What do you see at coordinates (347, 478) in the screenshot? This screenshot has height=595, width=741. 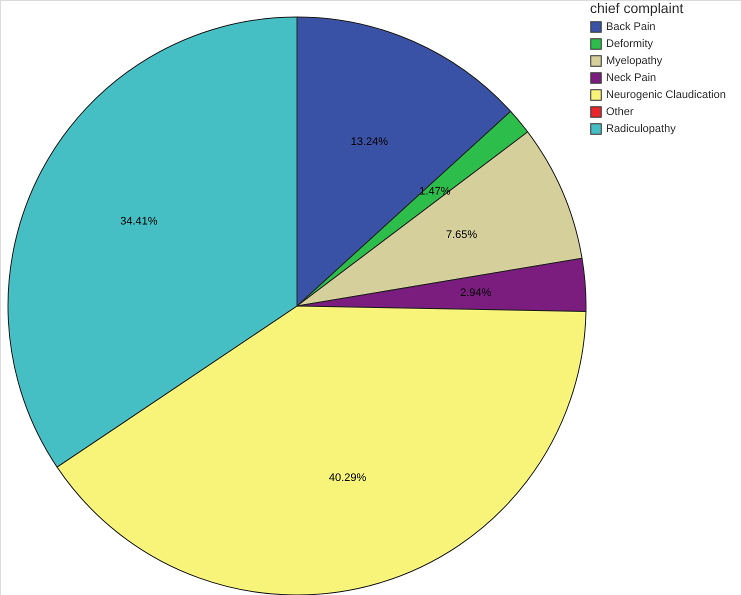 I see `data-label: 40.29%` at bounding box center [347, 478].